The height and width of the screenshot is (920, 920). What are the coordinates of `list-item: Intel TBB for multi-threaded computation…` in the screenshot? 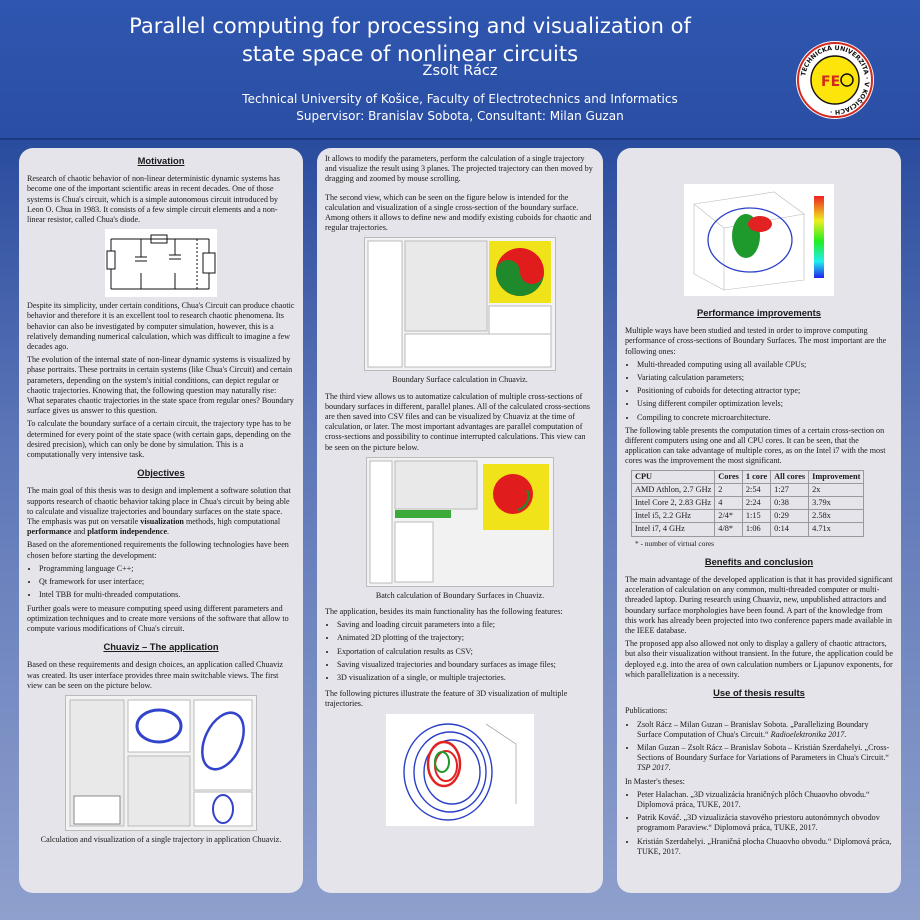 It's located at (167, 595).